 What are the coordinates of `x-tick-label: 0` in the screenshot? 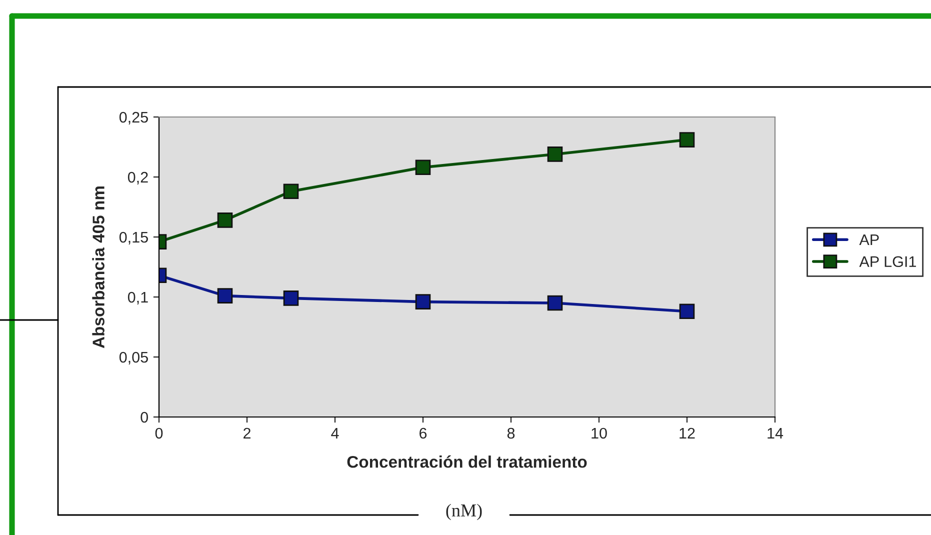 It's located at (159, 433).